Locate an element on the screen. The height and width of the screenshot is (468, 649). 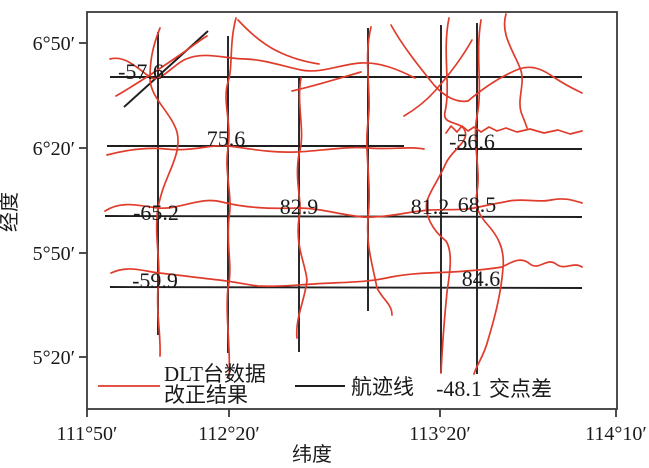
y-tick-label: 6°50′ is located at coordinates (54, 44).